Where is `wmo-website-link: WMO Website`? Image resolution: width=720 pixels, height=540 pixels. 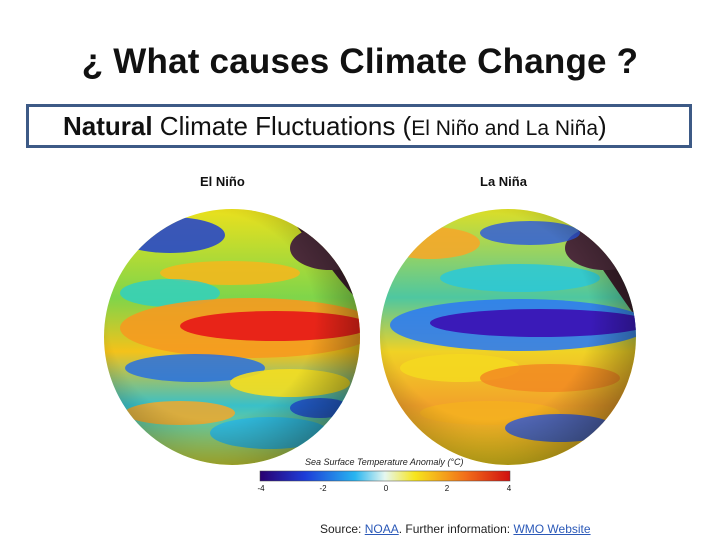 wmo-website-link: WMO Website is located at coordinates (552, 529).